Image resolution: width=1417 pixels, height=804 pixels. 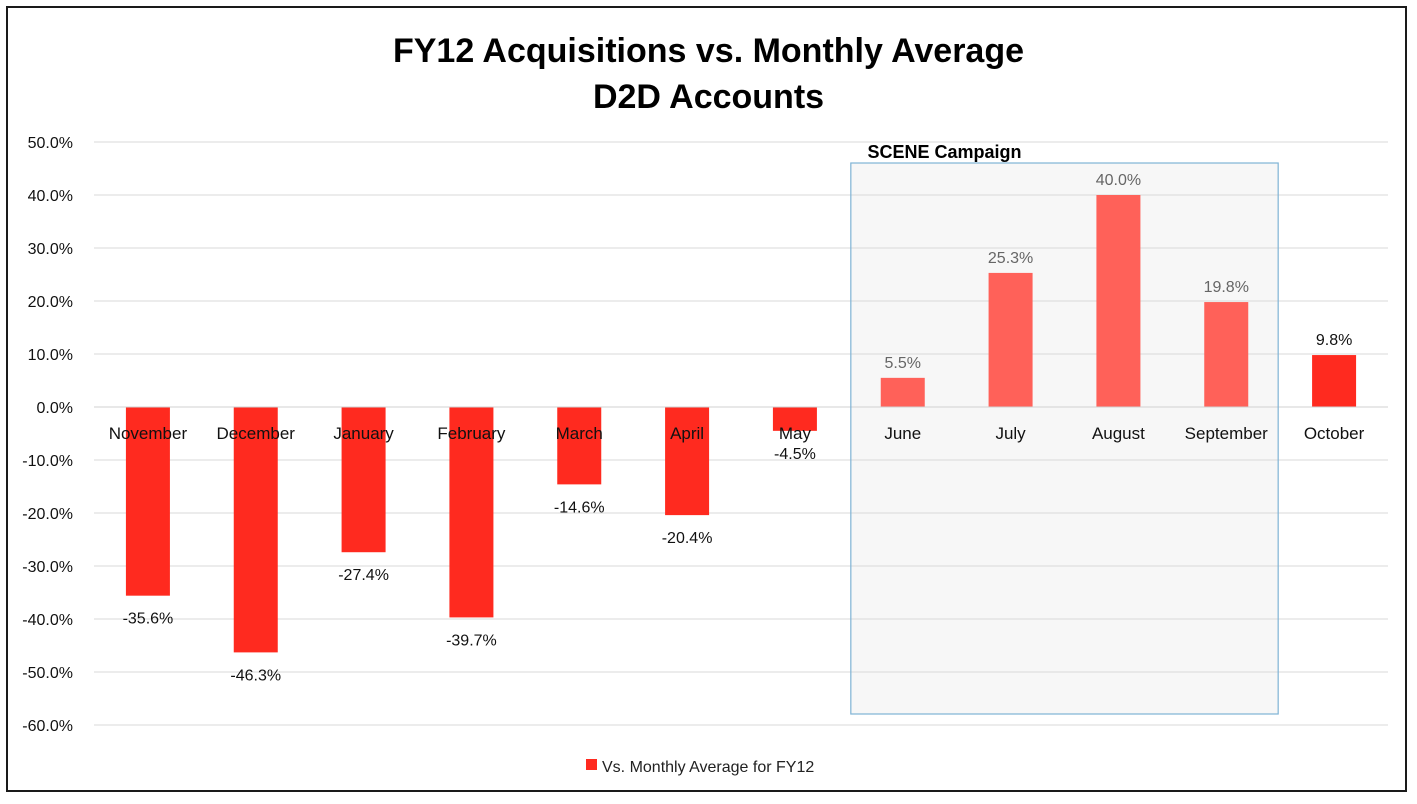 I want to click on y-tick-label: 30.0%, so click(x=50, y=249).